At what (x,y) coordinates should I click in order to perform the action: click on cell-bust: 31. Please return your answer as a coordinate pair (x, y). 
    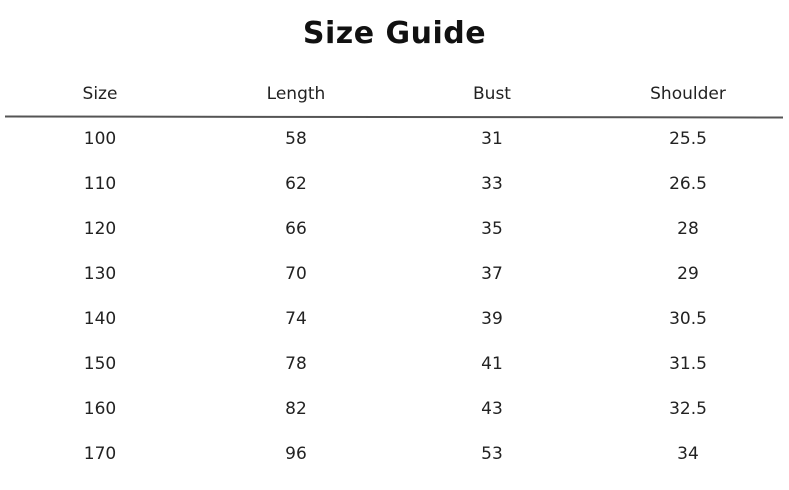
    Looking at the image, I should click on (492, 139).